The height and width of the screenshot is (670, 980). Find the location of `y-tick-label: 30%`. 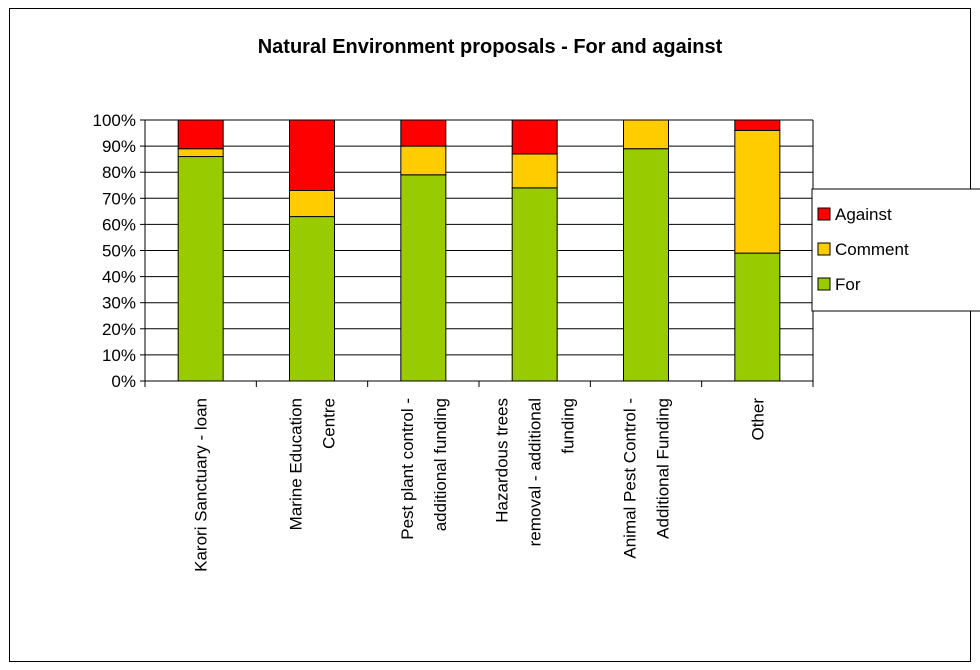

y-tick-label: 30% is located at coordinates (119, 303).